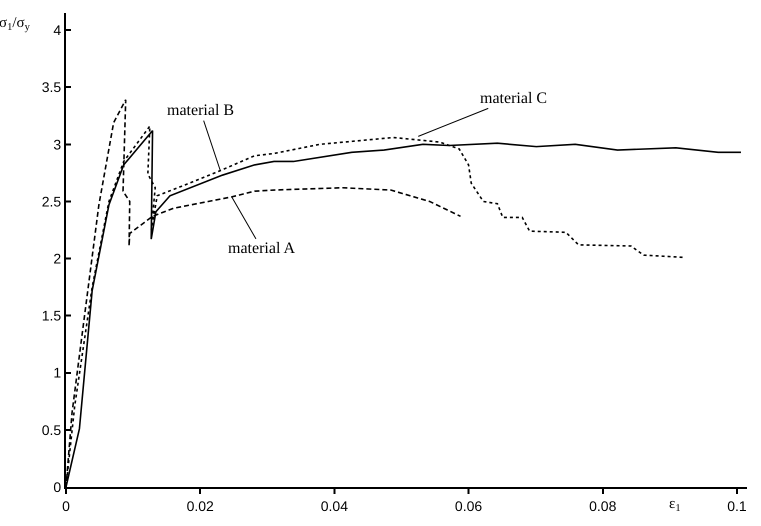 The image size is (761, 526). Describe the element at coordinates (52, 201) in the screenshot. I see `y-tick-label: 2.5` at that location.